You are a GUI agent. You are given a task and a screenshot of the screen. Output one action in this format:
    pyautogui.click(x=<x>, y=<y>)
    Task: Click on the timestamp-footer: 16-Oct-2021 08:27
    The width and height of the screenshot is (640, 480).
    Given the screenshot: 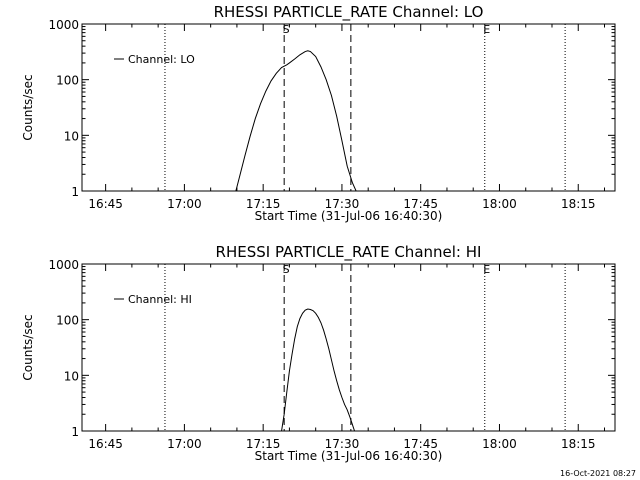 What is the action you would take?
    pyautogui.click(x=598, y=473)
    